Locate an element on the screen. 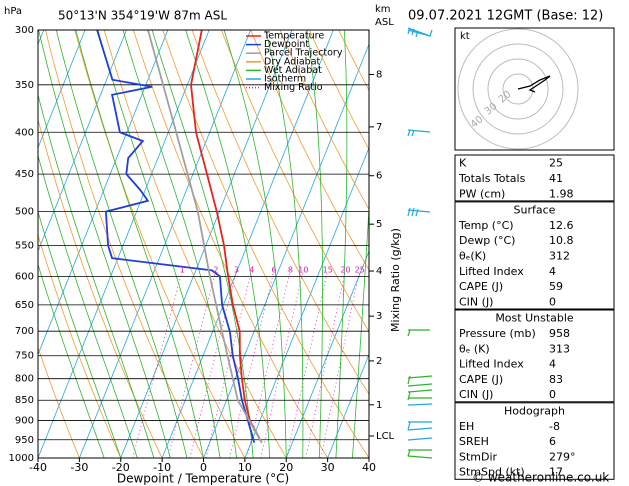 This screenshot has width=629, height=486. y-tick-label: 700 is located at coordinates (24, 331).